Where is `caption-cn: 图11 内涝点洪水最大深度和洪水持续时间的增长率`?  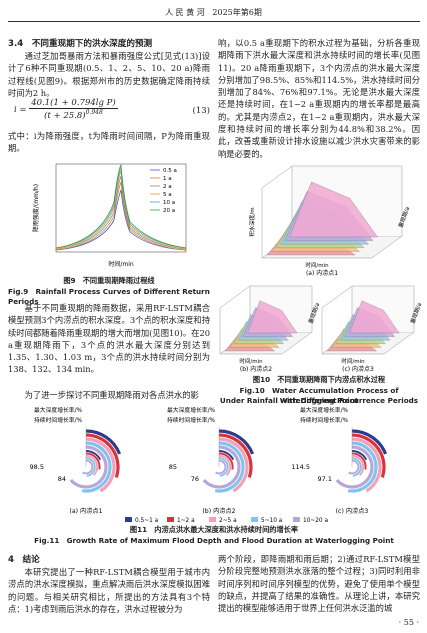 caption-cn: 图11 内涝点洪水最大深度和洪水持续时间的增长率 is located at coordinates (214, 529).